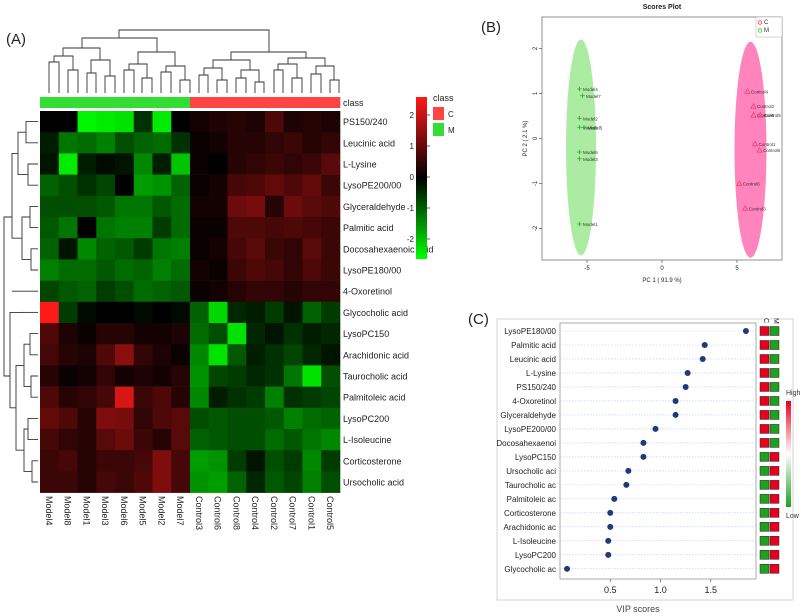  I want to click on y-axis-label: PC 2 ( 2.1 %), so click(526, 138).